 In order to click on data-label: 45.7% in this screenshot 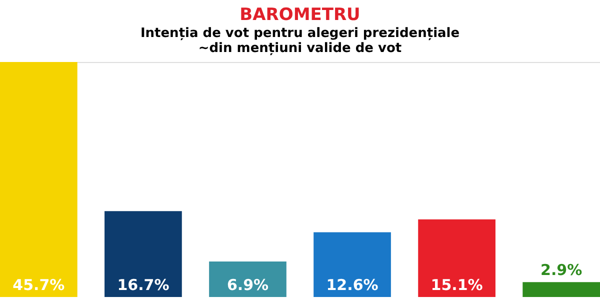, I will do `click(38, 285)`.